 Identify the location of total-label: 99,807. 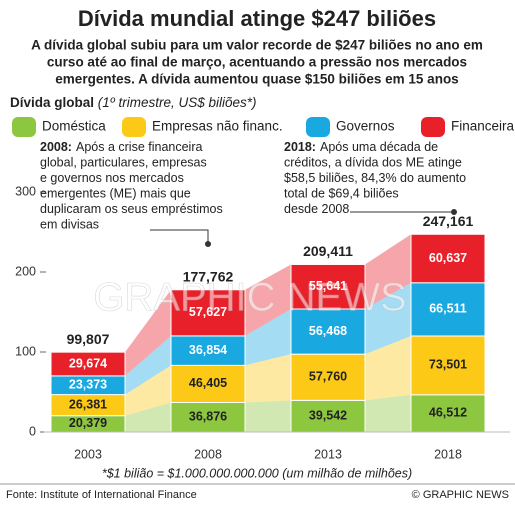
(88, 339).